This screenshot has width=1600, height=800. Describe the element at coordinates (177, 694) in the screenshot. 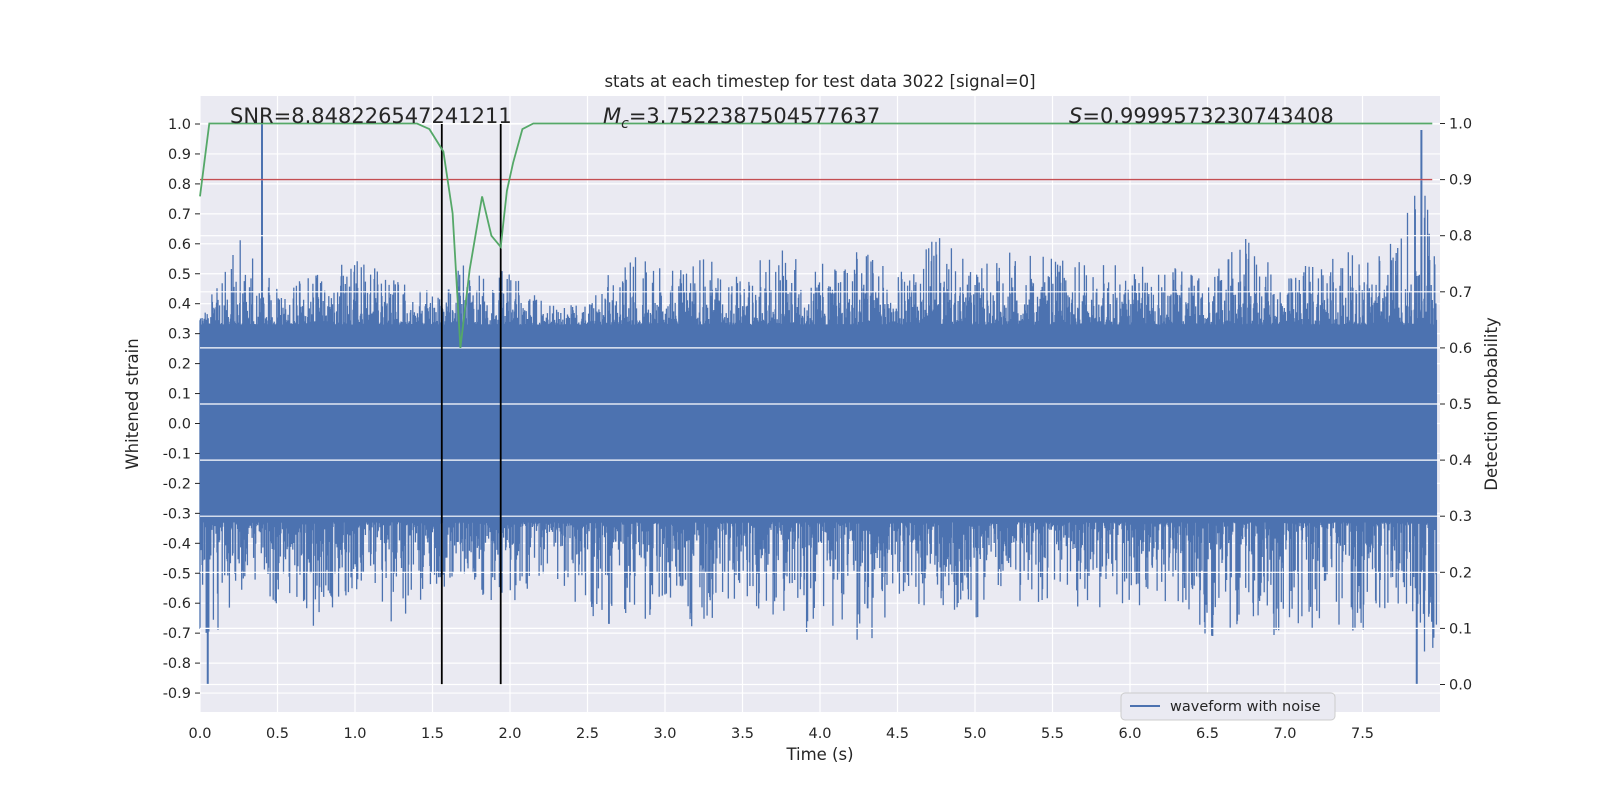

I see `y-tick-label: -0.9` at that location.